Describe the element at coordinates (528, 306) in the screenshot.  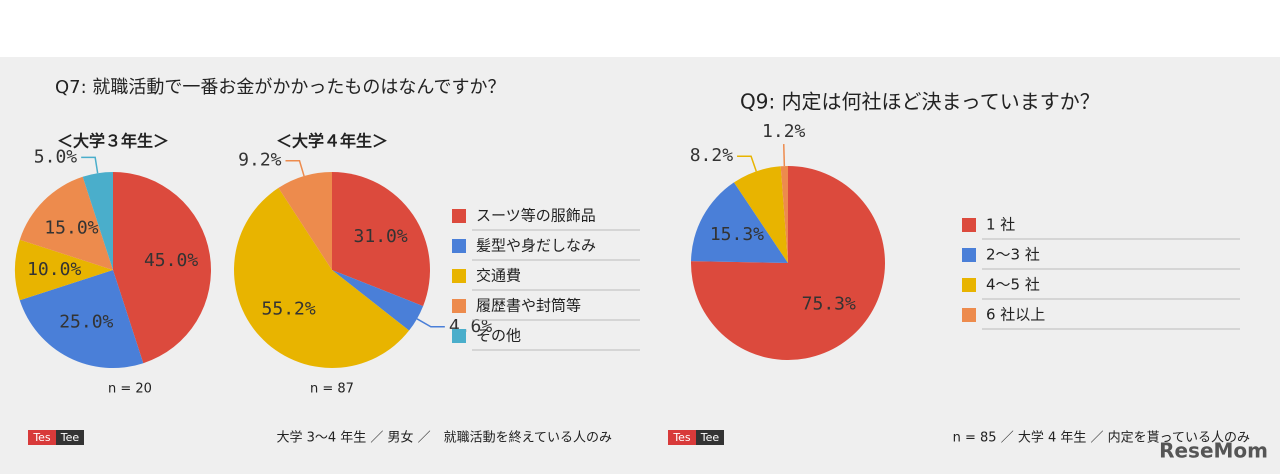
I see `legend-label: 履歴書や封筒等` at that location.